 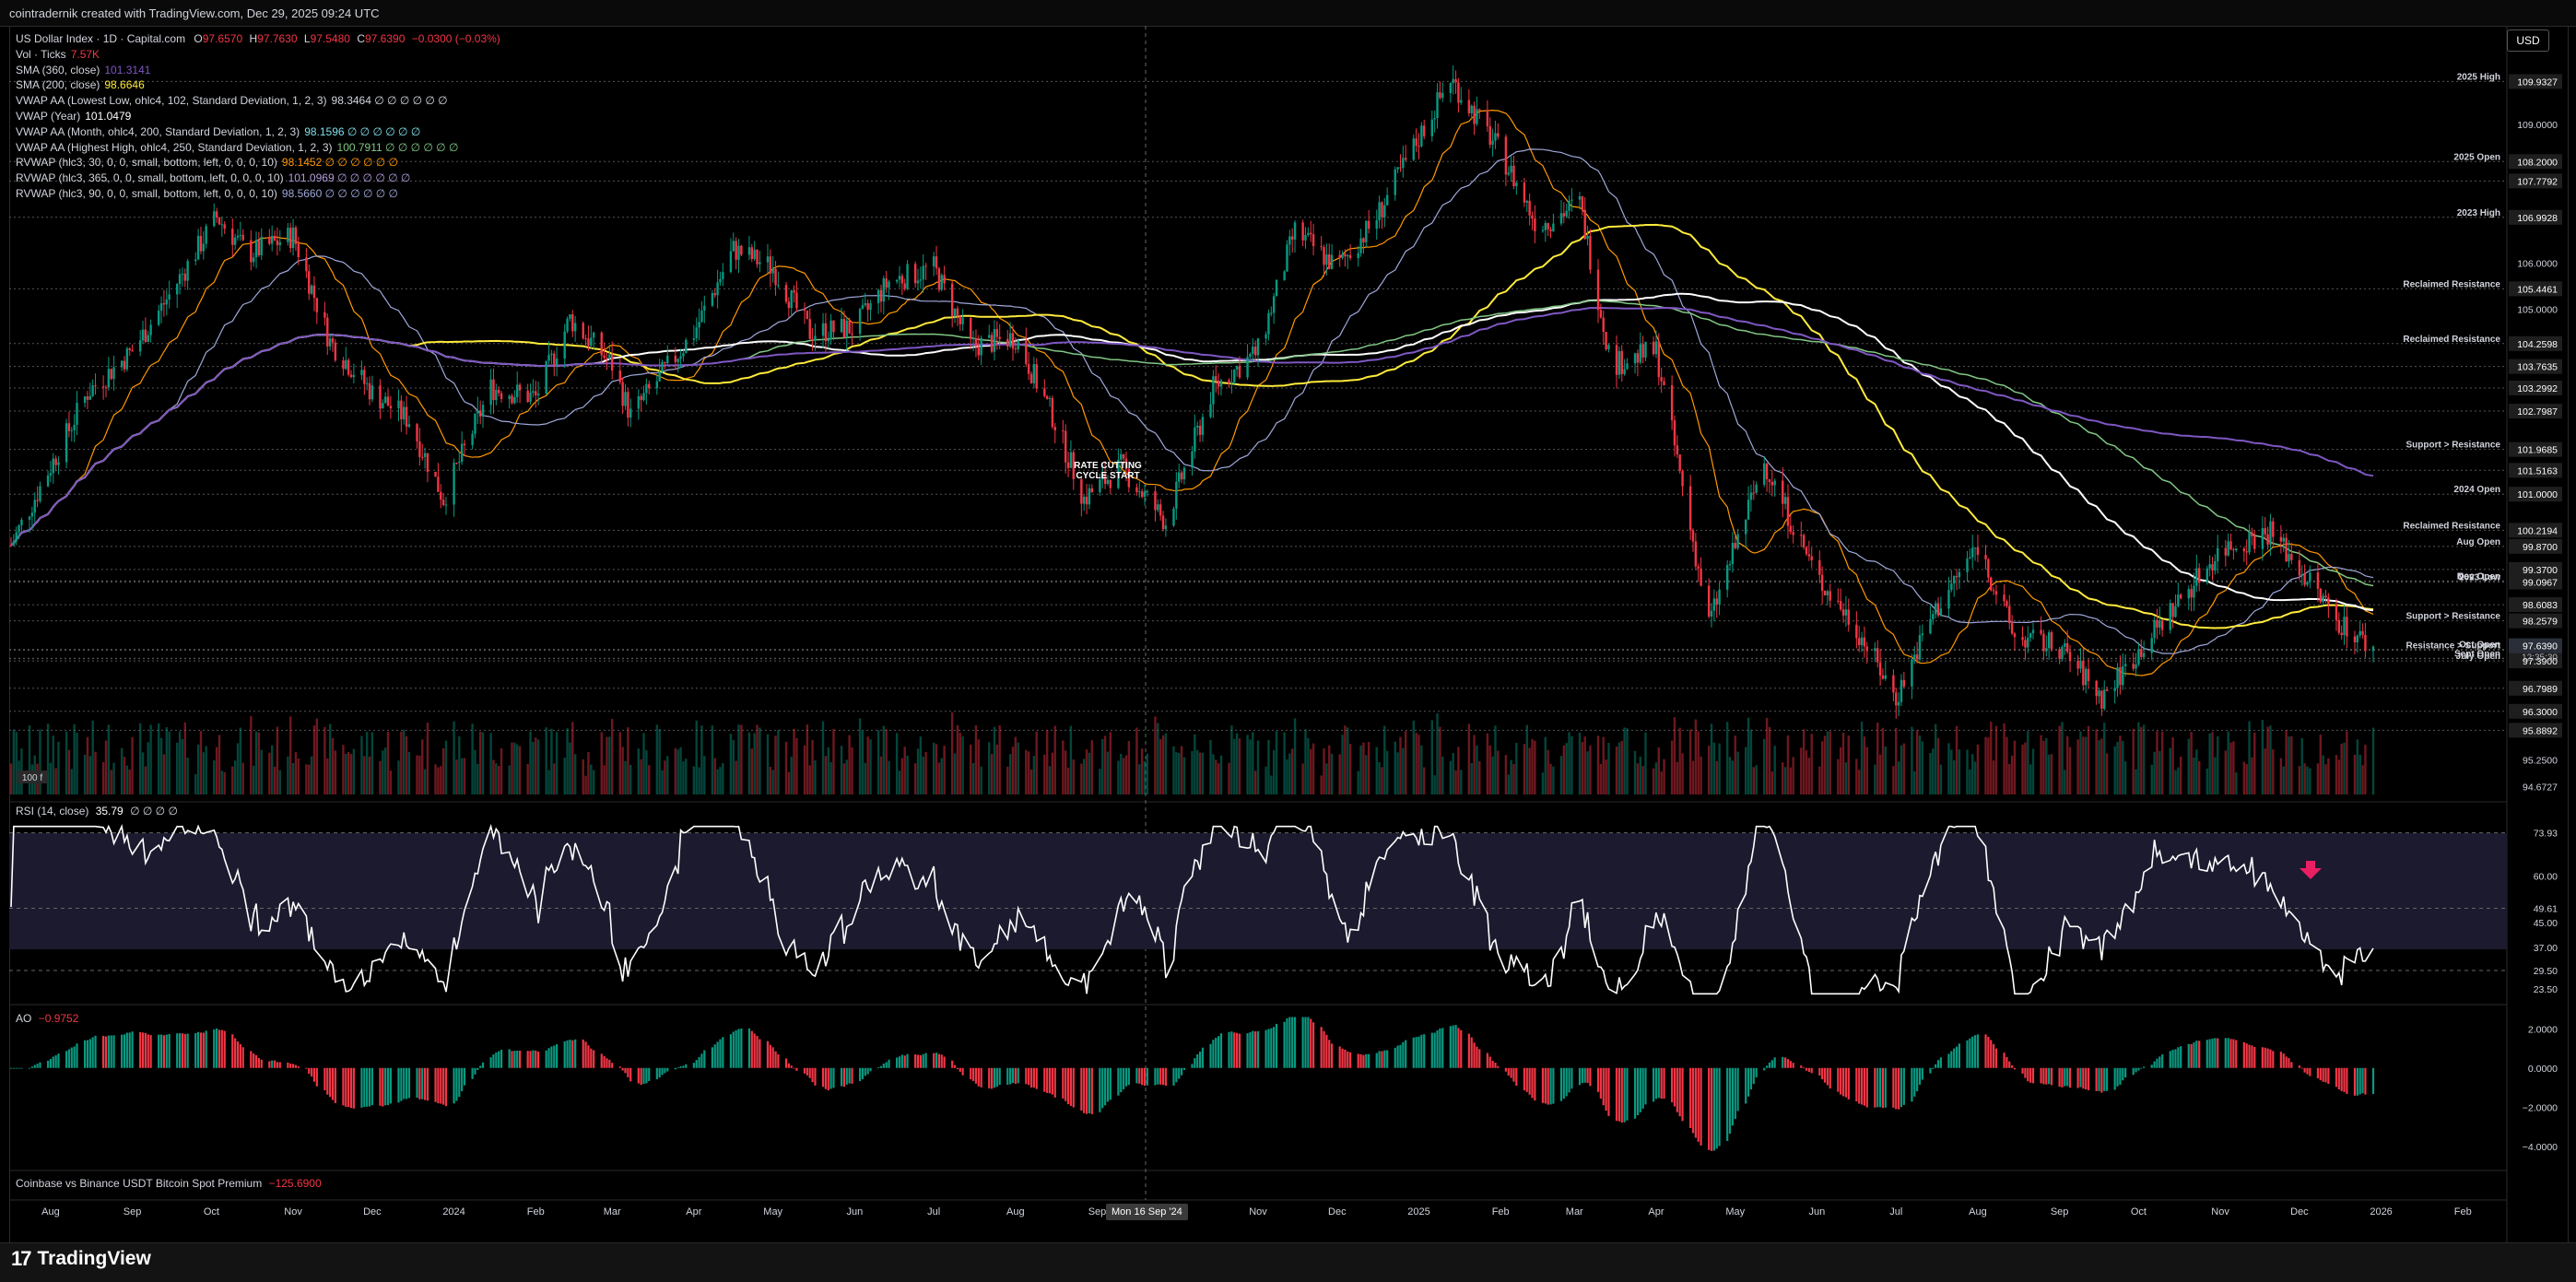 I want to click on legend-indicator-row: SMA (200, close) 98.6646, so click(x=258, y=85).